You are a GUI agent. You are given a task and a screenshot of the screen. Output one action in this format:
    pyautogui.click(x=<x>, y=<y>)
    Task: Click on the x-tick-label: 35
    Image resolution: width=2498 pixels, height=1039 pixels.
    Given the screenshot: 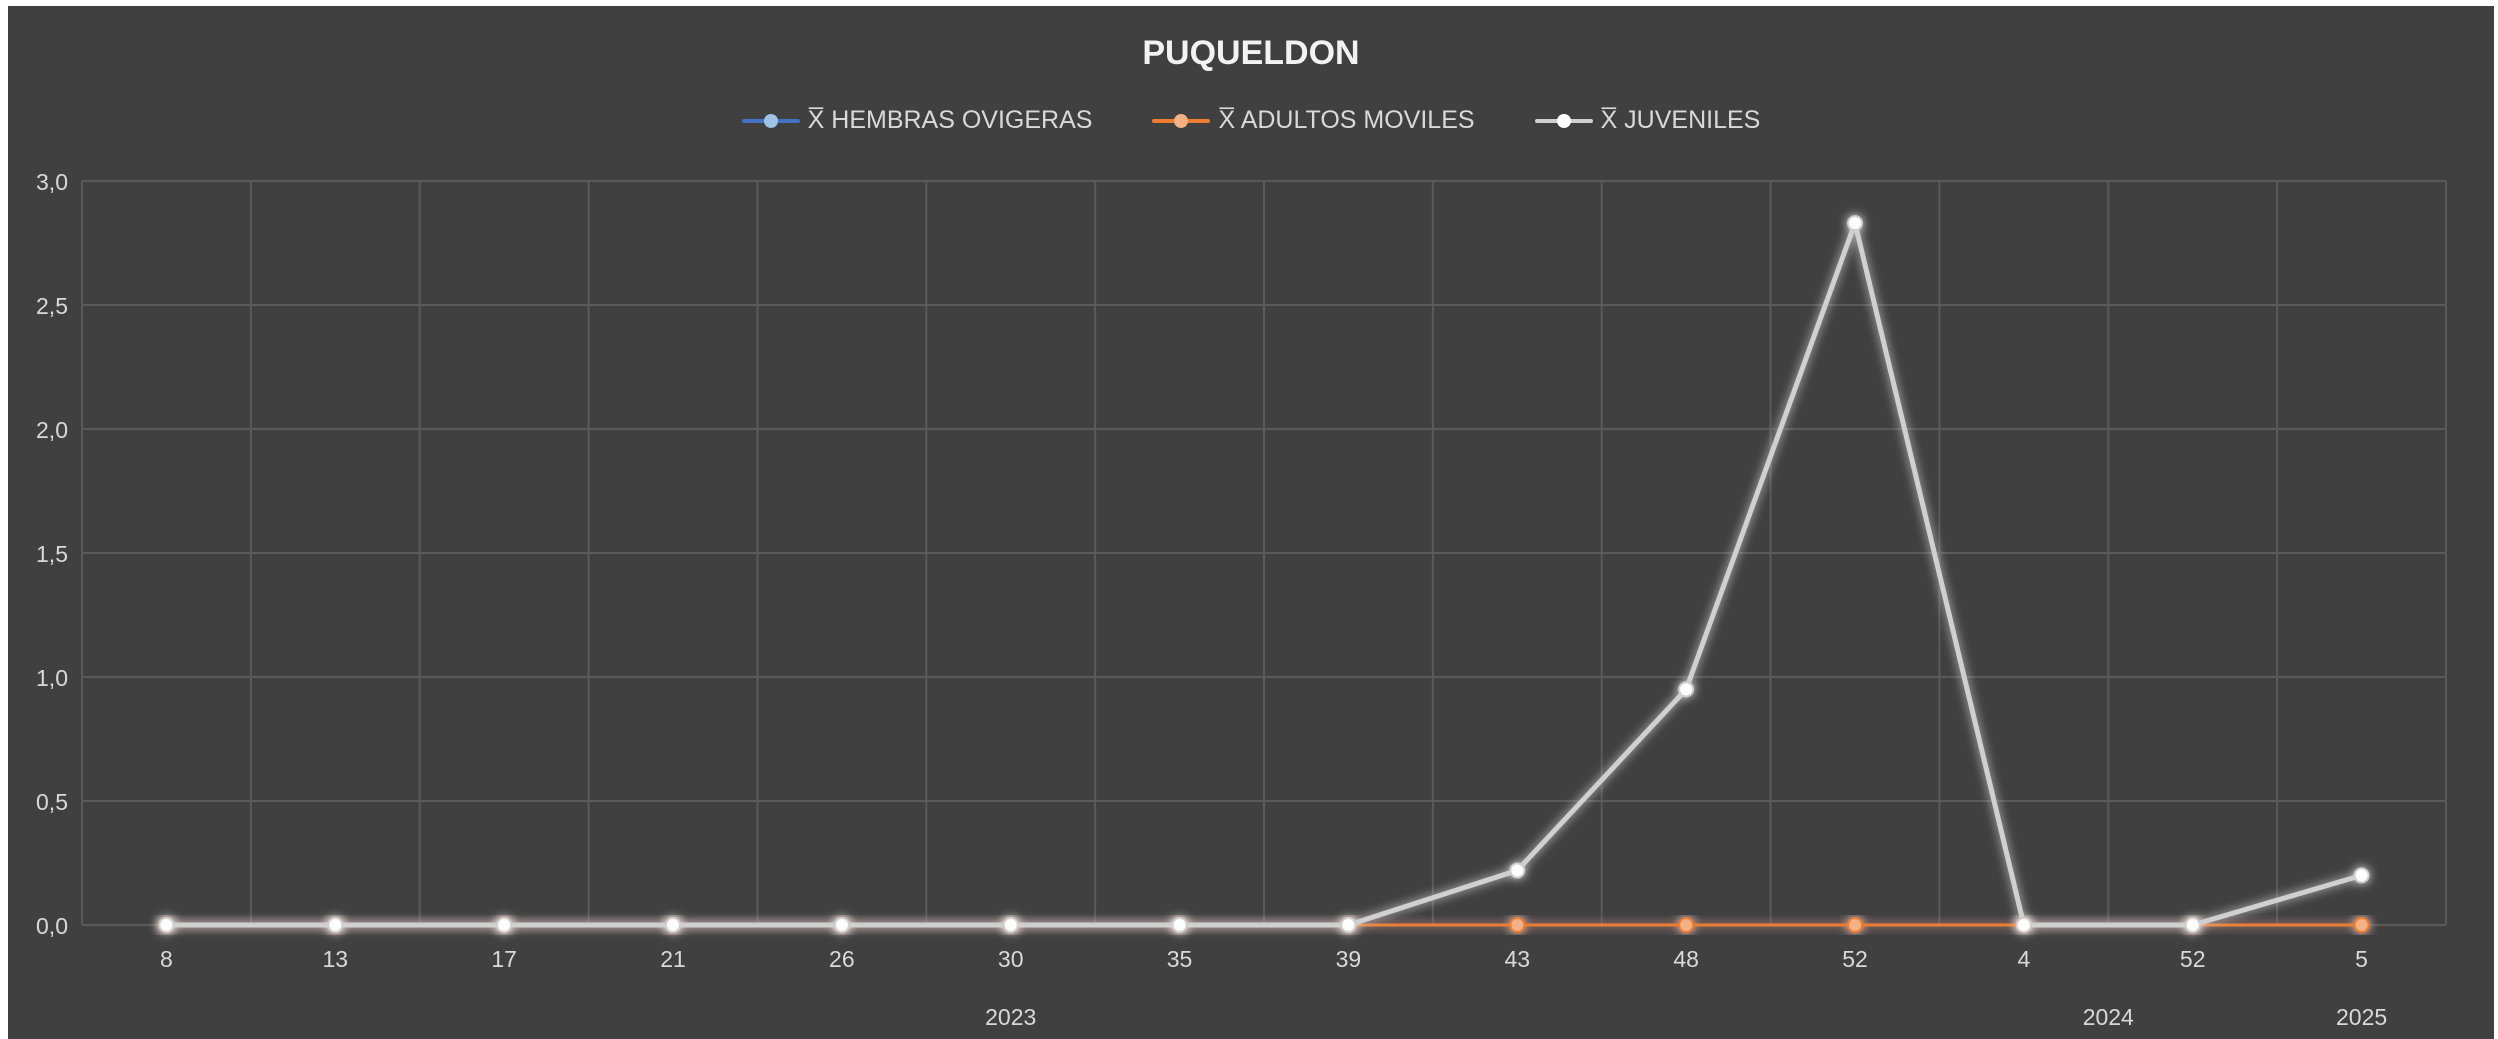 What is the action you would take?
    pyautogui.click(x=1180, y=959)
    